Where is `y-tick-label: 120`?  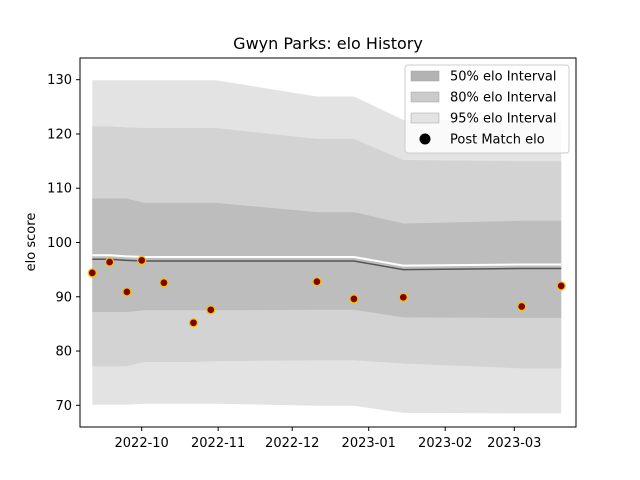 y-tick-label: 120 is located at coordinates (59, 134).